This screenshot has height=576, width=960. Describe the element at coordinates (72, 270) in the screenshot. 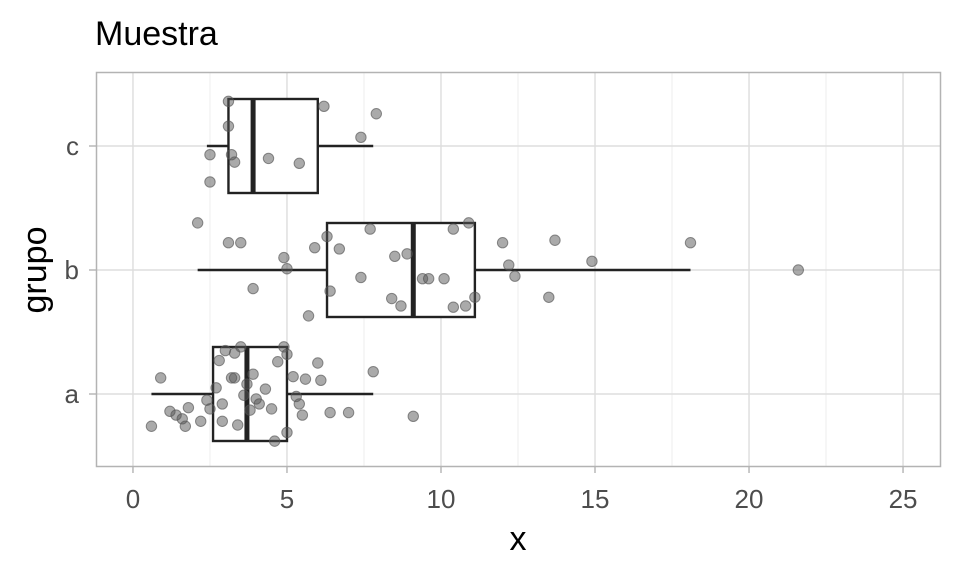

I see `y-tick-label: b` at that location.